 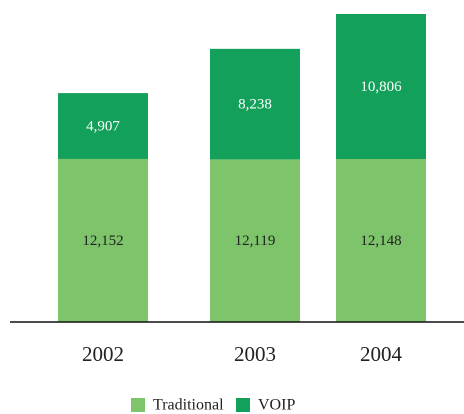 What do you see at coordinates (381, 354) in the screenshot?
I see `x-tick-label: 2004` at bounding box center [381, 354].